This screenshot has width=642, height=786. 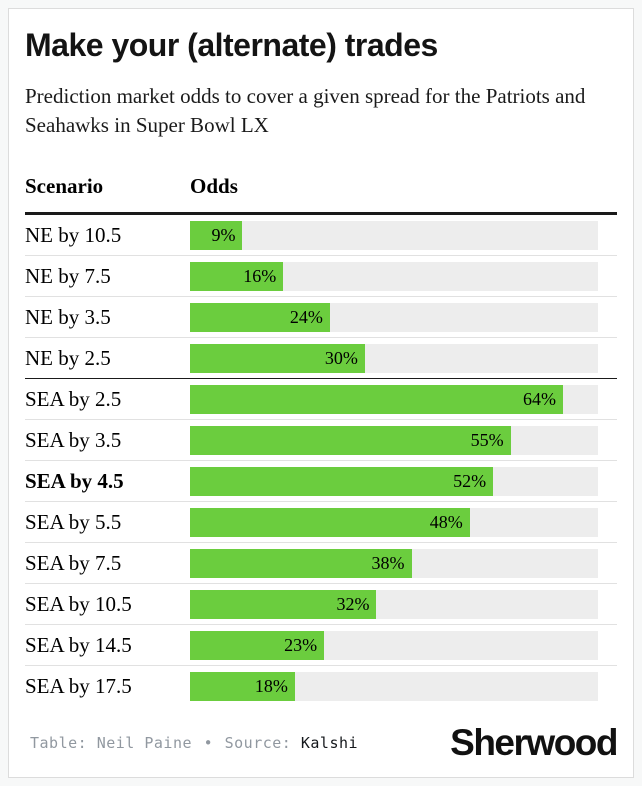 I want to click on table-row: NE by 3.5 24%, so click(x=321, y=318).